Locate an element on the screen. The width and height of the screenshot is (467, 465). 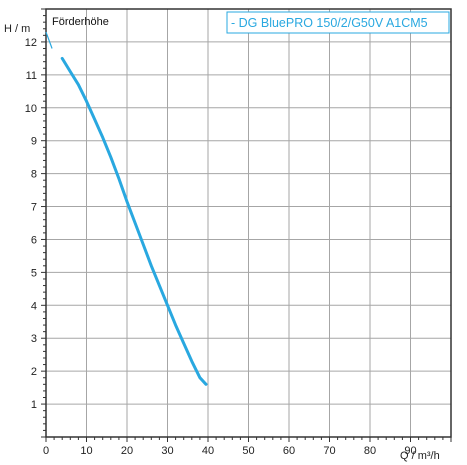
series-line-start is located at coordinates (49, 40).